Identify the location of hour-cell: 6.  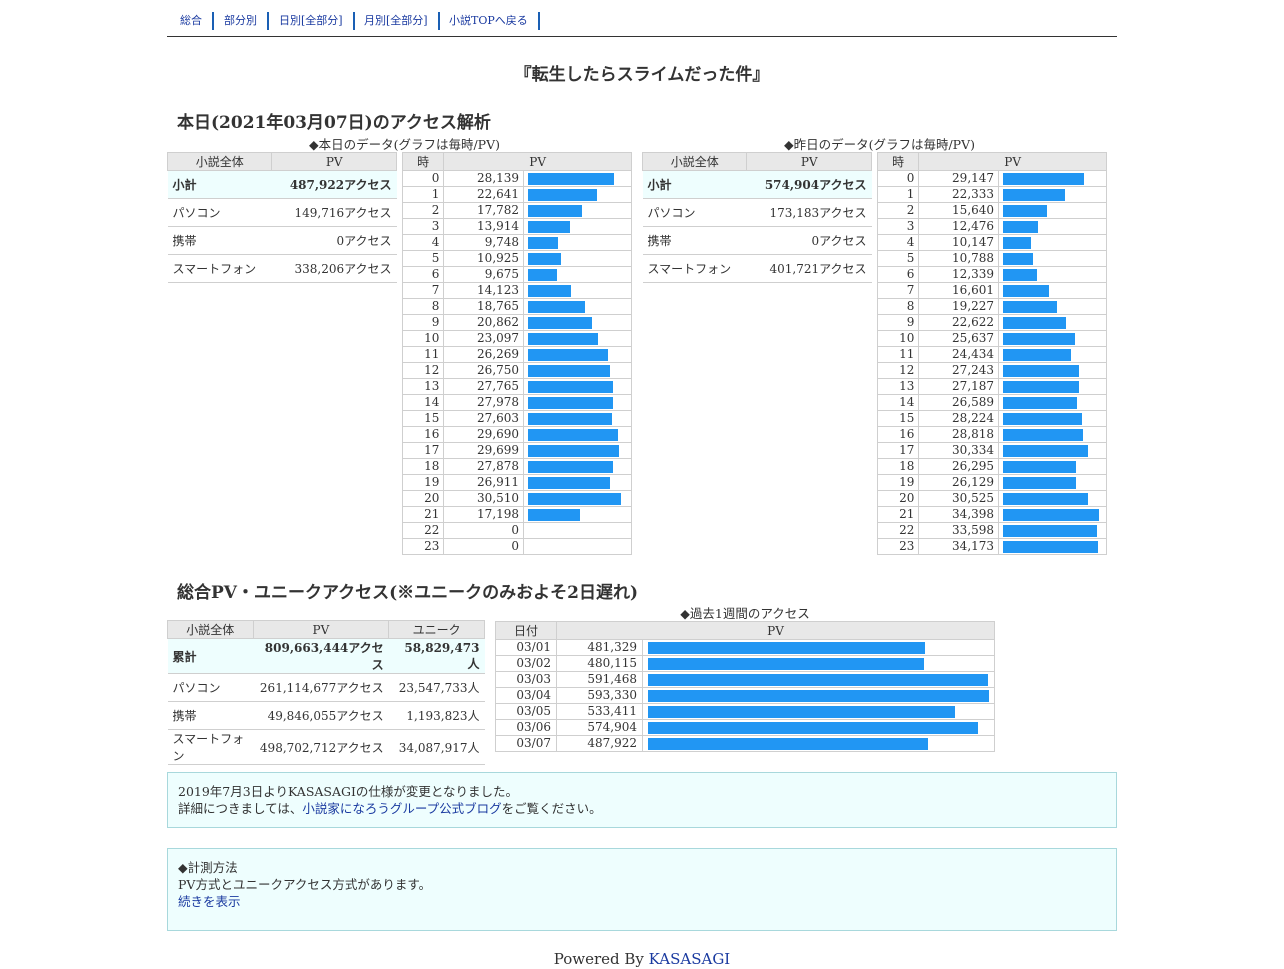
(423, 274).